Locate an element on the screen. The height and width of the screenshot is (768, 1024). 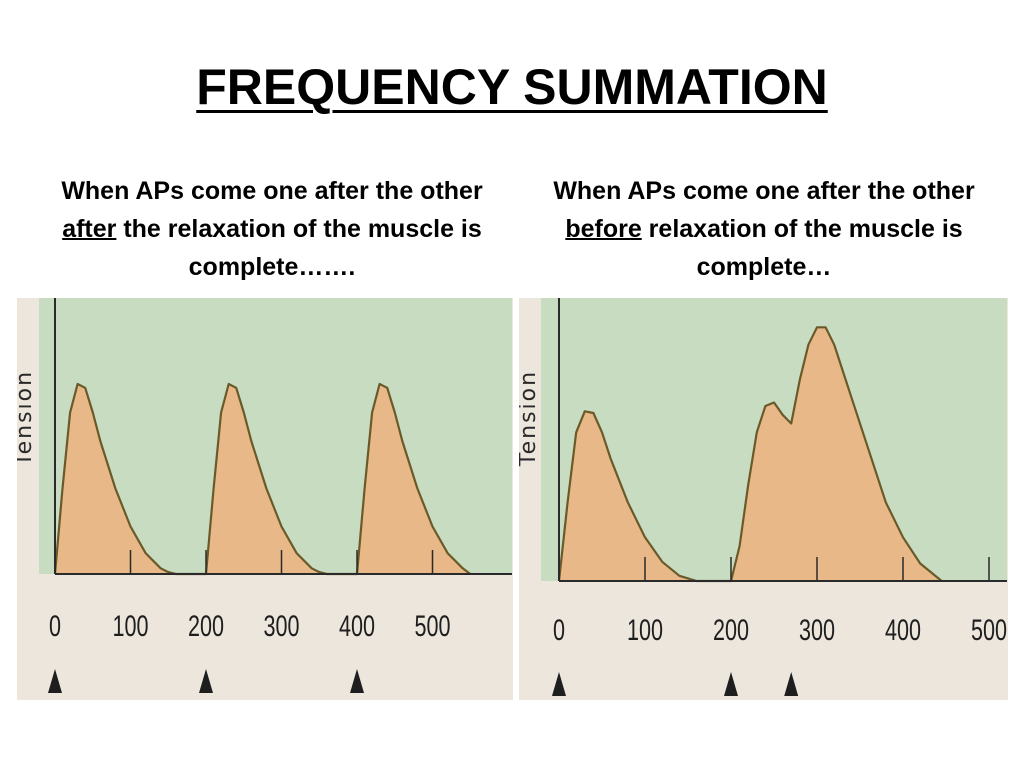
caption-right-emphasis: before is located at coordinates (603, 229).